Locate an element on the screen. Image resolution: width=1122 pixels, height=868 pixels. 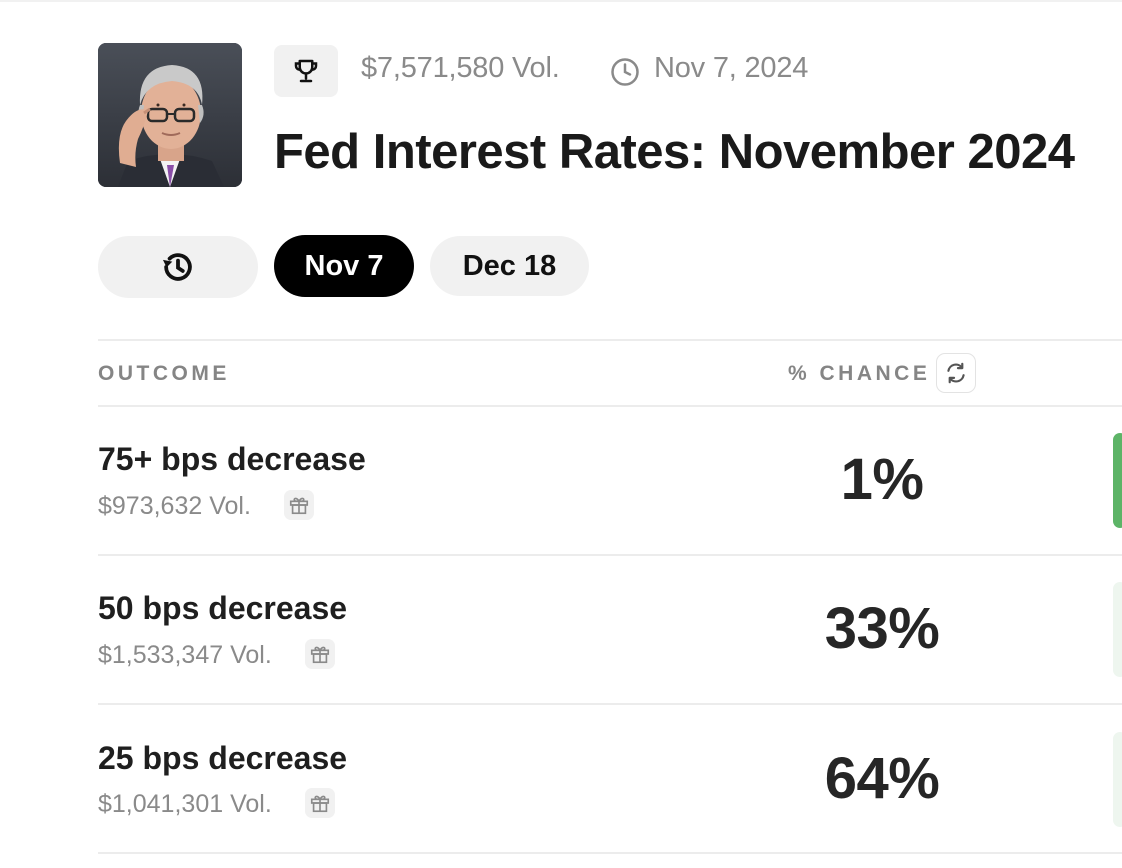
refresh-icon is located at coordinates (956, 373).